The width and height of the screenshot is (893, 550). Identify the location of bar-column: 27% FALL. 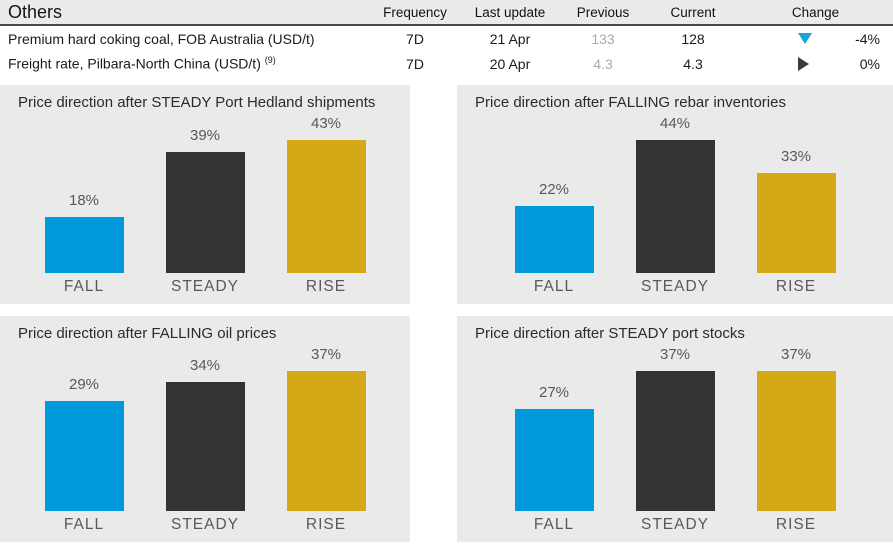
(554, 440).